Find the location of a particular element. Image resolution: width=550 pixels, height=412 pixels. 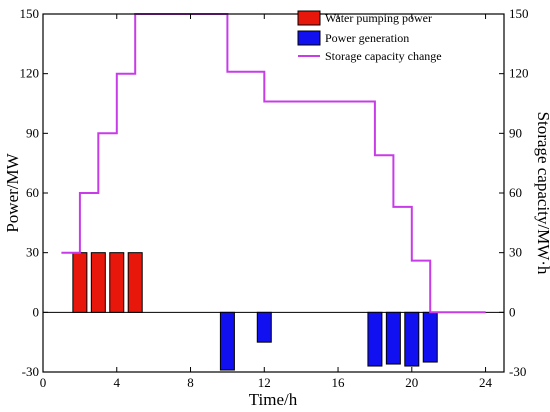

y-tick-label-right: 30 is located at coordinates (515, 252).